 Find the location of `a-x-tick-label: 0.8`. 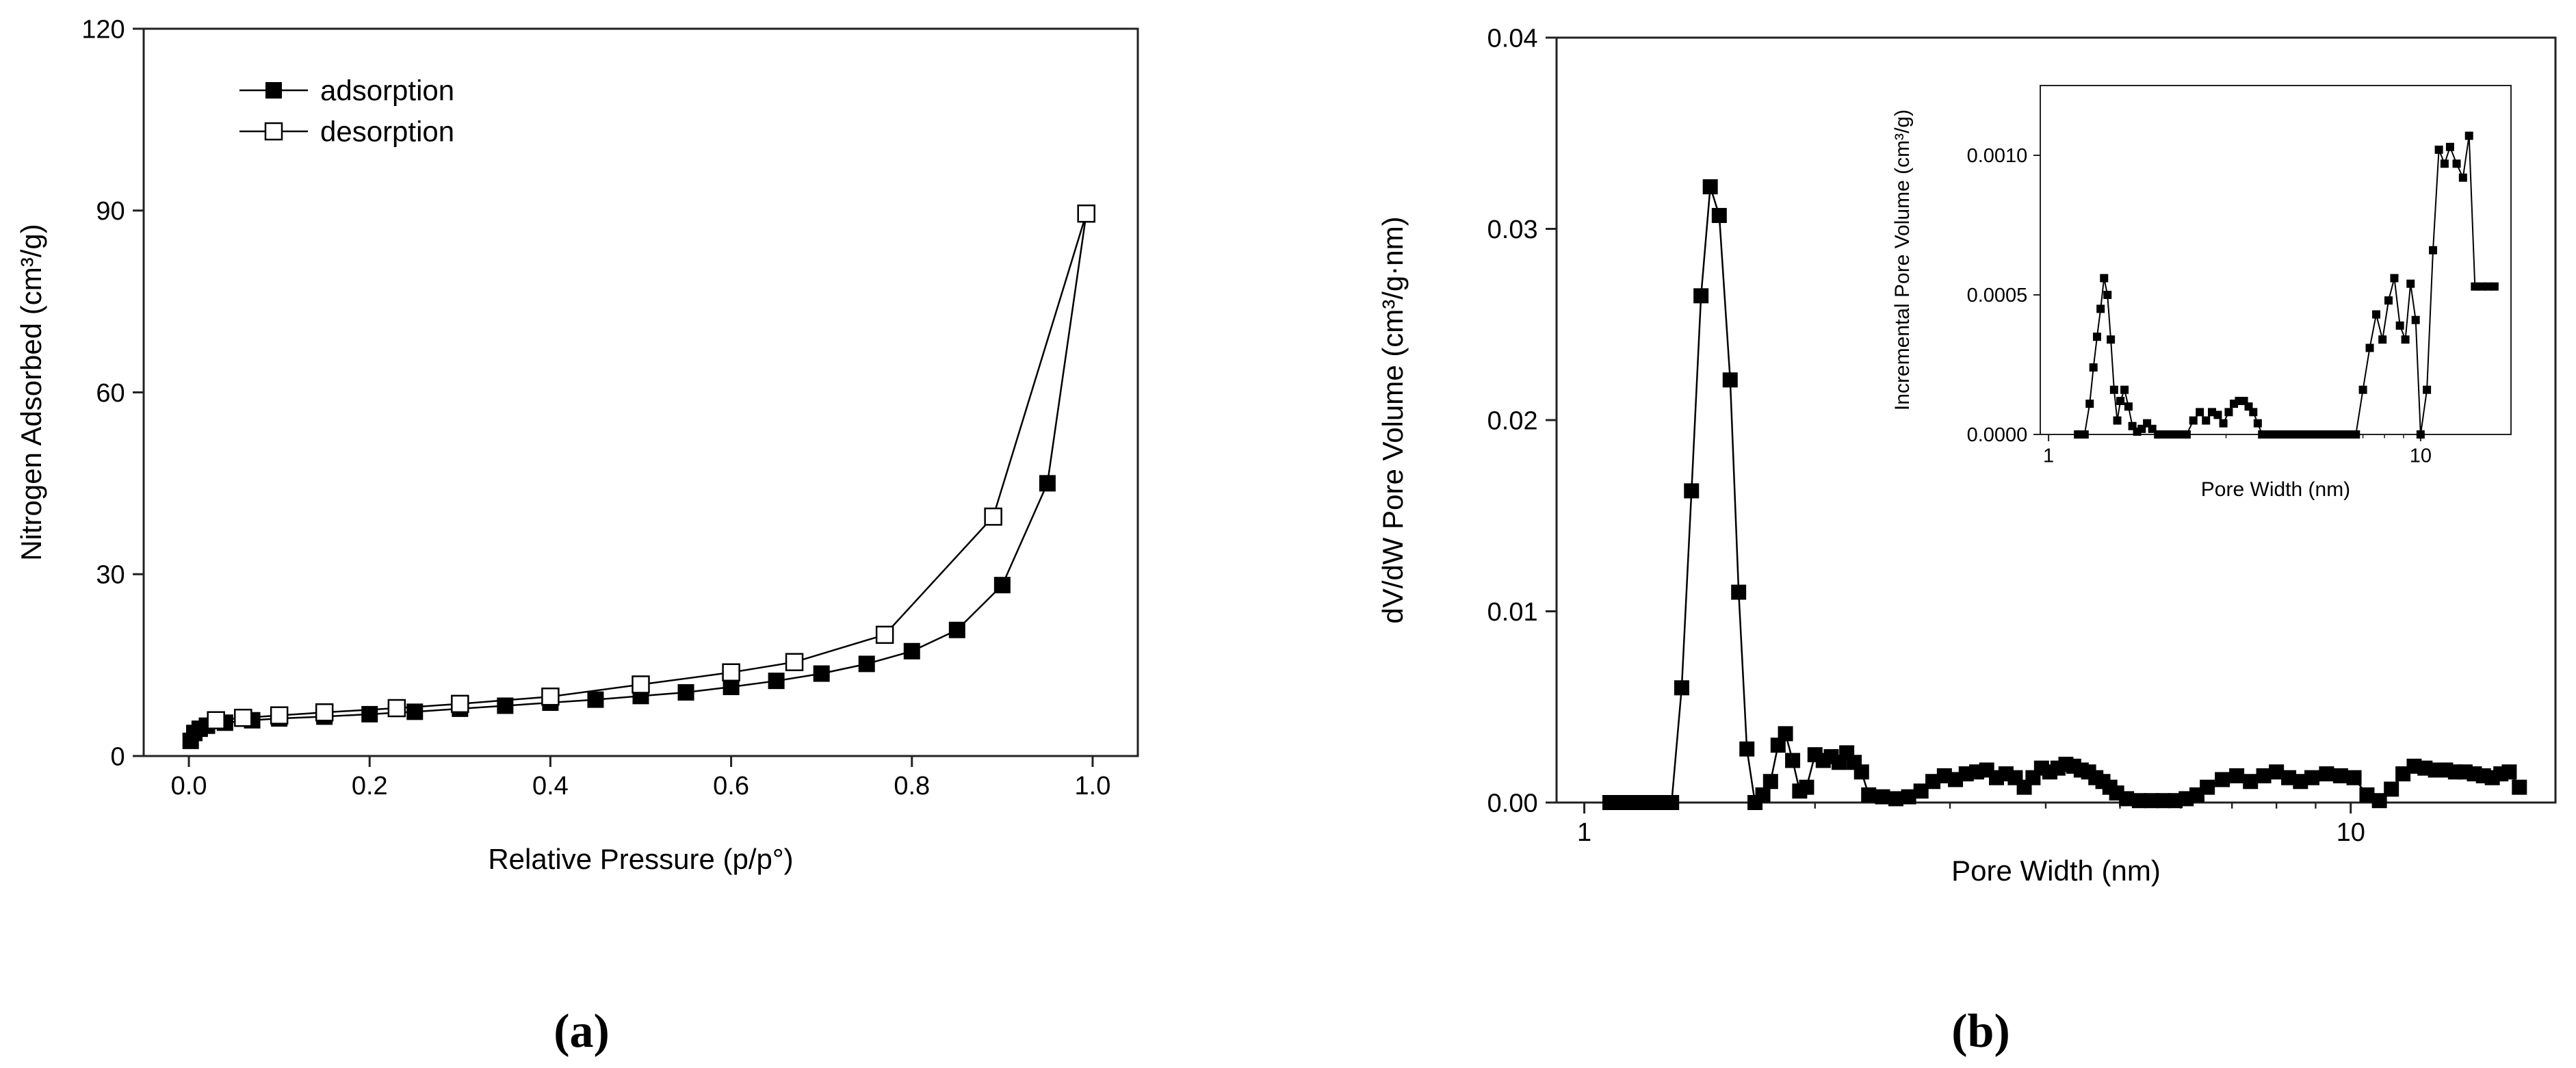

a-x-tick-label: 0.8 is located at coordinates (912, 786).